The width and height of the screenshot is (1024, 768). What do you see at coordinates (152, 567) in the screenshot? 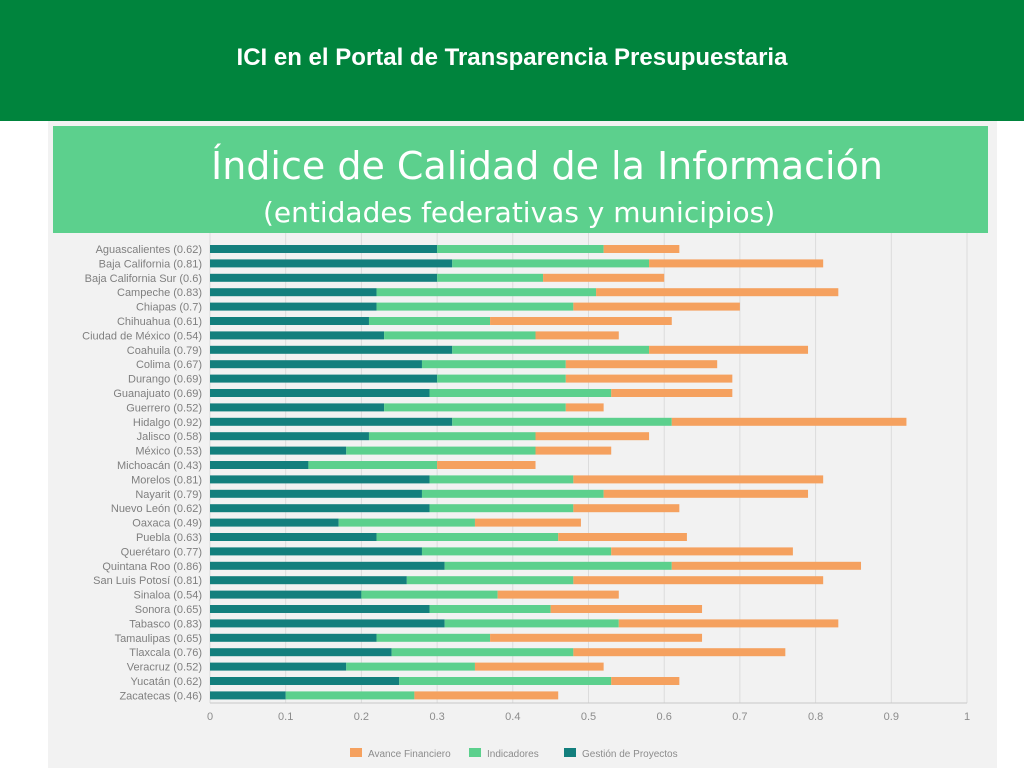
I see `category-label: Quintana Roo (0.86)` at bounding box center [152, 567].